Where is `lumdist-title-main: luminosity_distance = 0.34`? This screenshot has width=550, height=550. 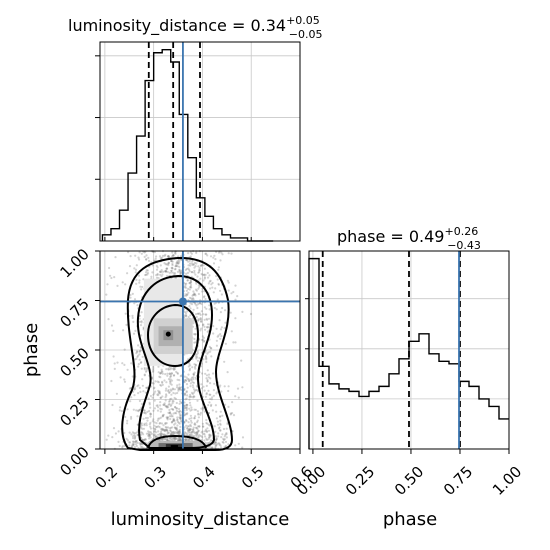
lumdist-title-main: luminosity_distance = 0.34 is located at coordinates (177, 26).